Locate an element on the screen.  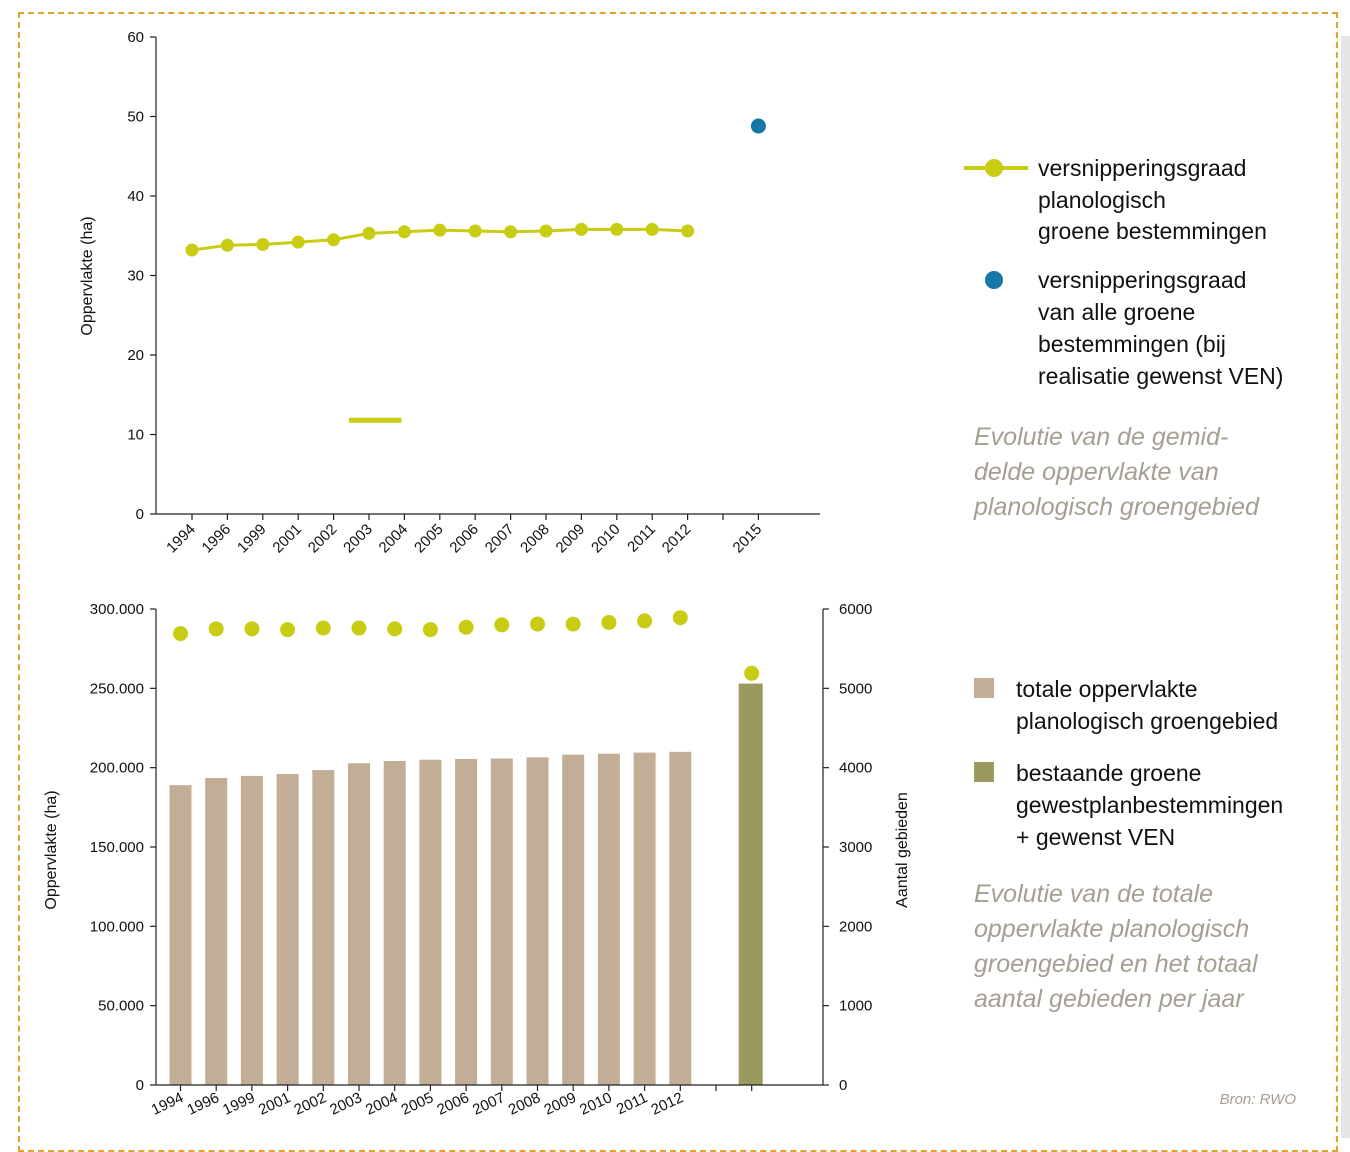
top-y-tick-label: 20 is located at coordinates (135, 355).